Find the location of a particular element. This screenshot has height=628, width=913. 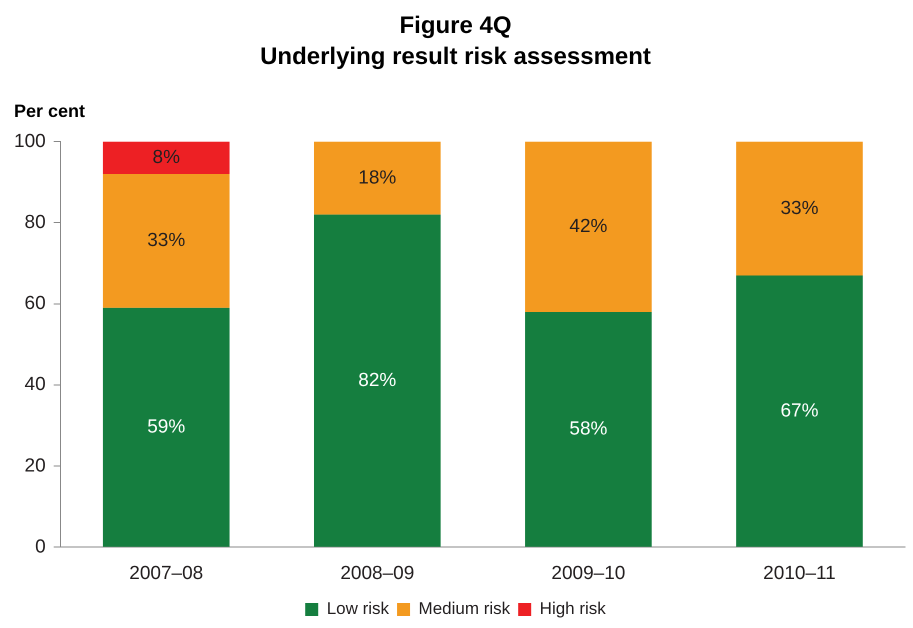

legend-label: Medium risk is located at coordinates (464, 608).